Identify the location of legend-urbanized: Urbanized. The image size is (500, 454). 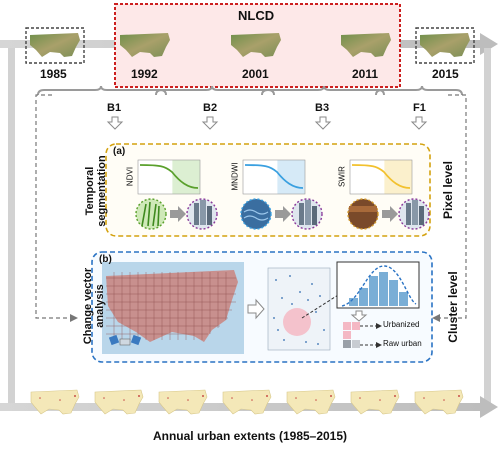
(401, 324).